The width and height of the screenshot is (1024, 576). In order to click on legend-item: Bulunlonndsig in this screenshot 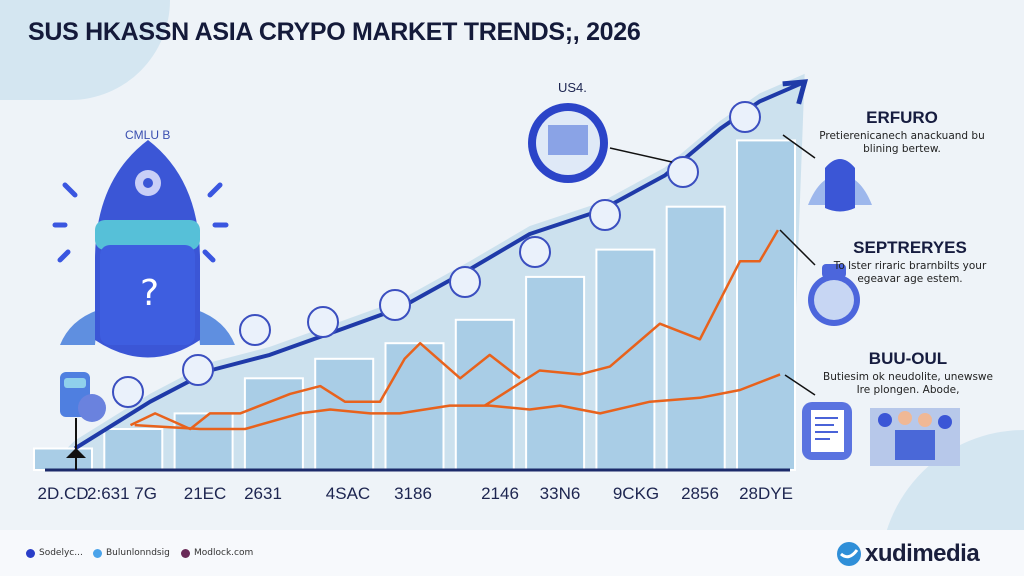, I will do `click(131, 553)`.